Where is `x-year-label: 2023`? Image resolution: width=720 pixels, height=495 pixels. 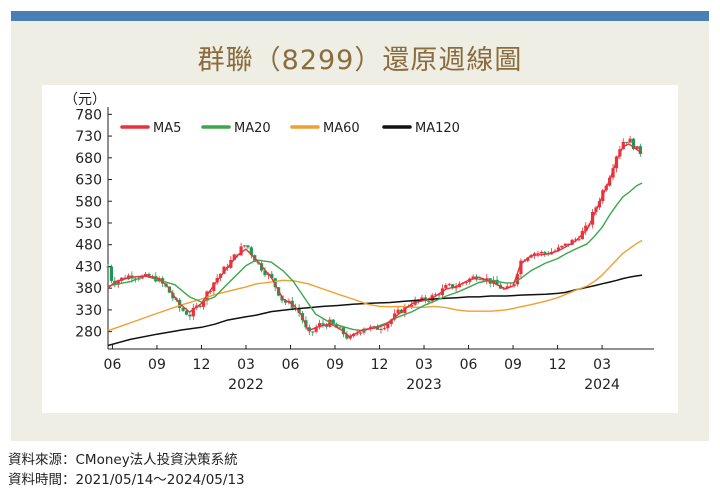 x-year-label: 2023 is located at coordinates (424, 385).